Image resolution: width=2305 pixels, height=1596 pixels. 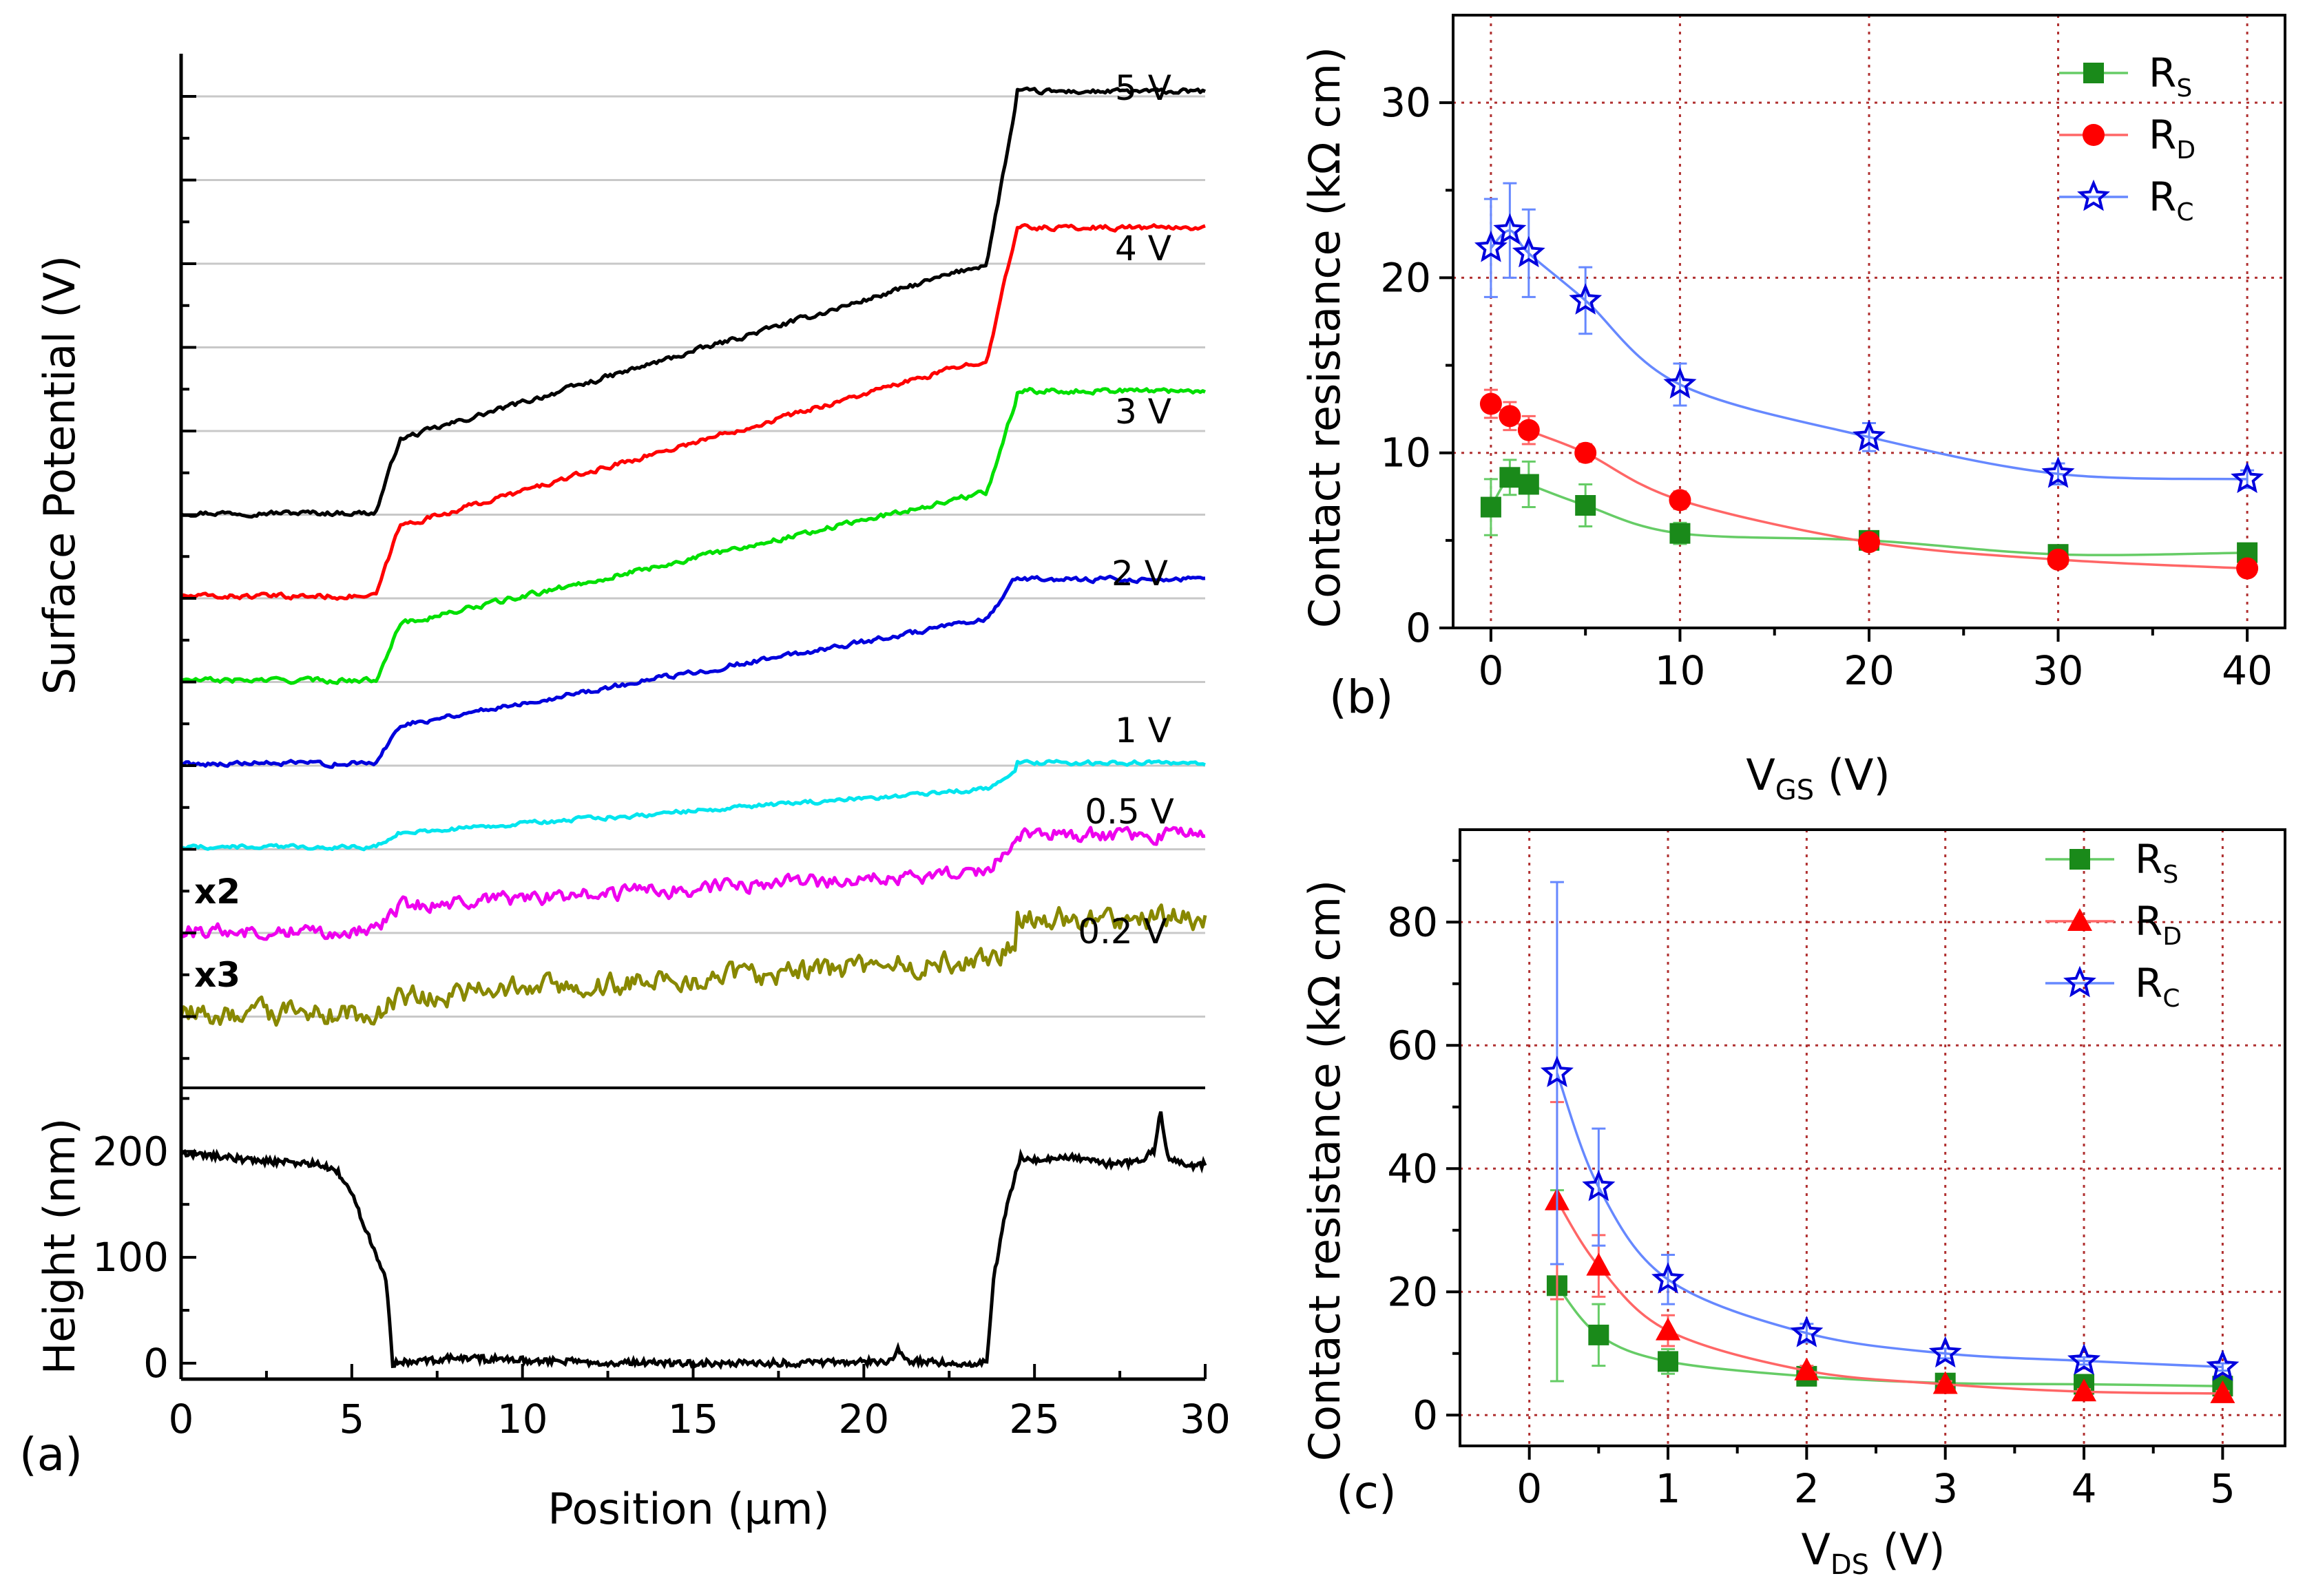 What do you see at coordinates (2149, 921) in the screenshot?
I see `legend-label-main-D: R` at bounding box center [2149, 921].